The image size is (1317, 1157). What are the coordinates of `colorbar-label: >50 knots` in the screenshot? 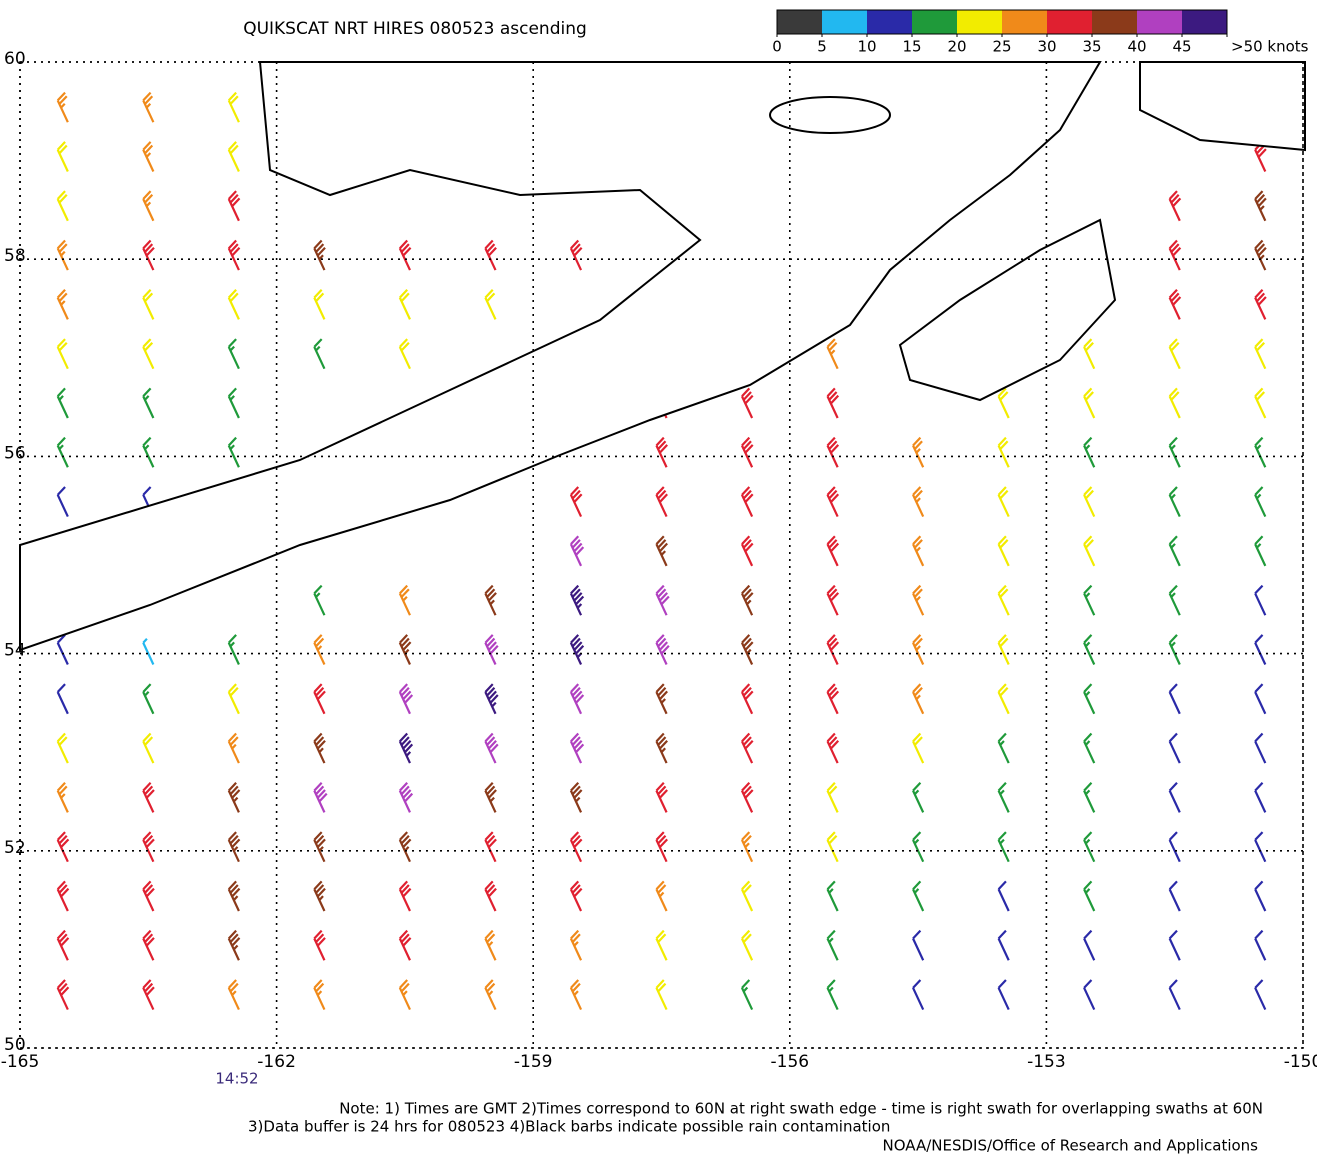 It's located at (1270, 47).